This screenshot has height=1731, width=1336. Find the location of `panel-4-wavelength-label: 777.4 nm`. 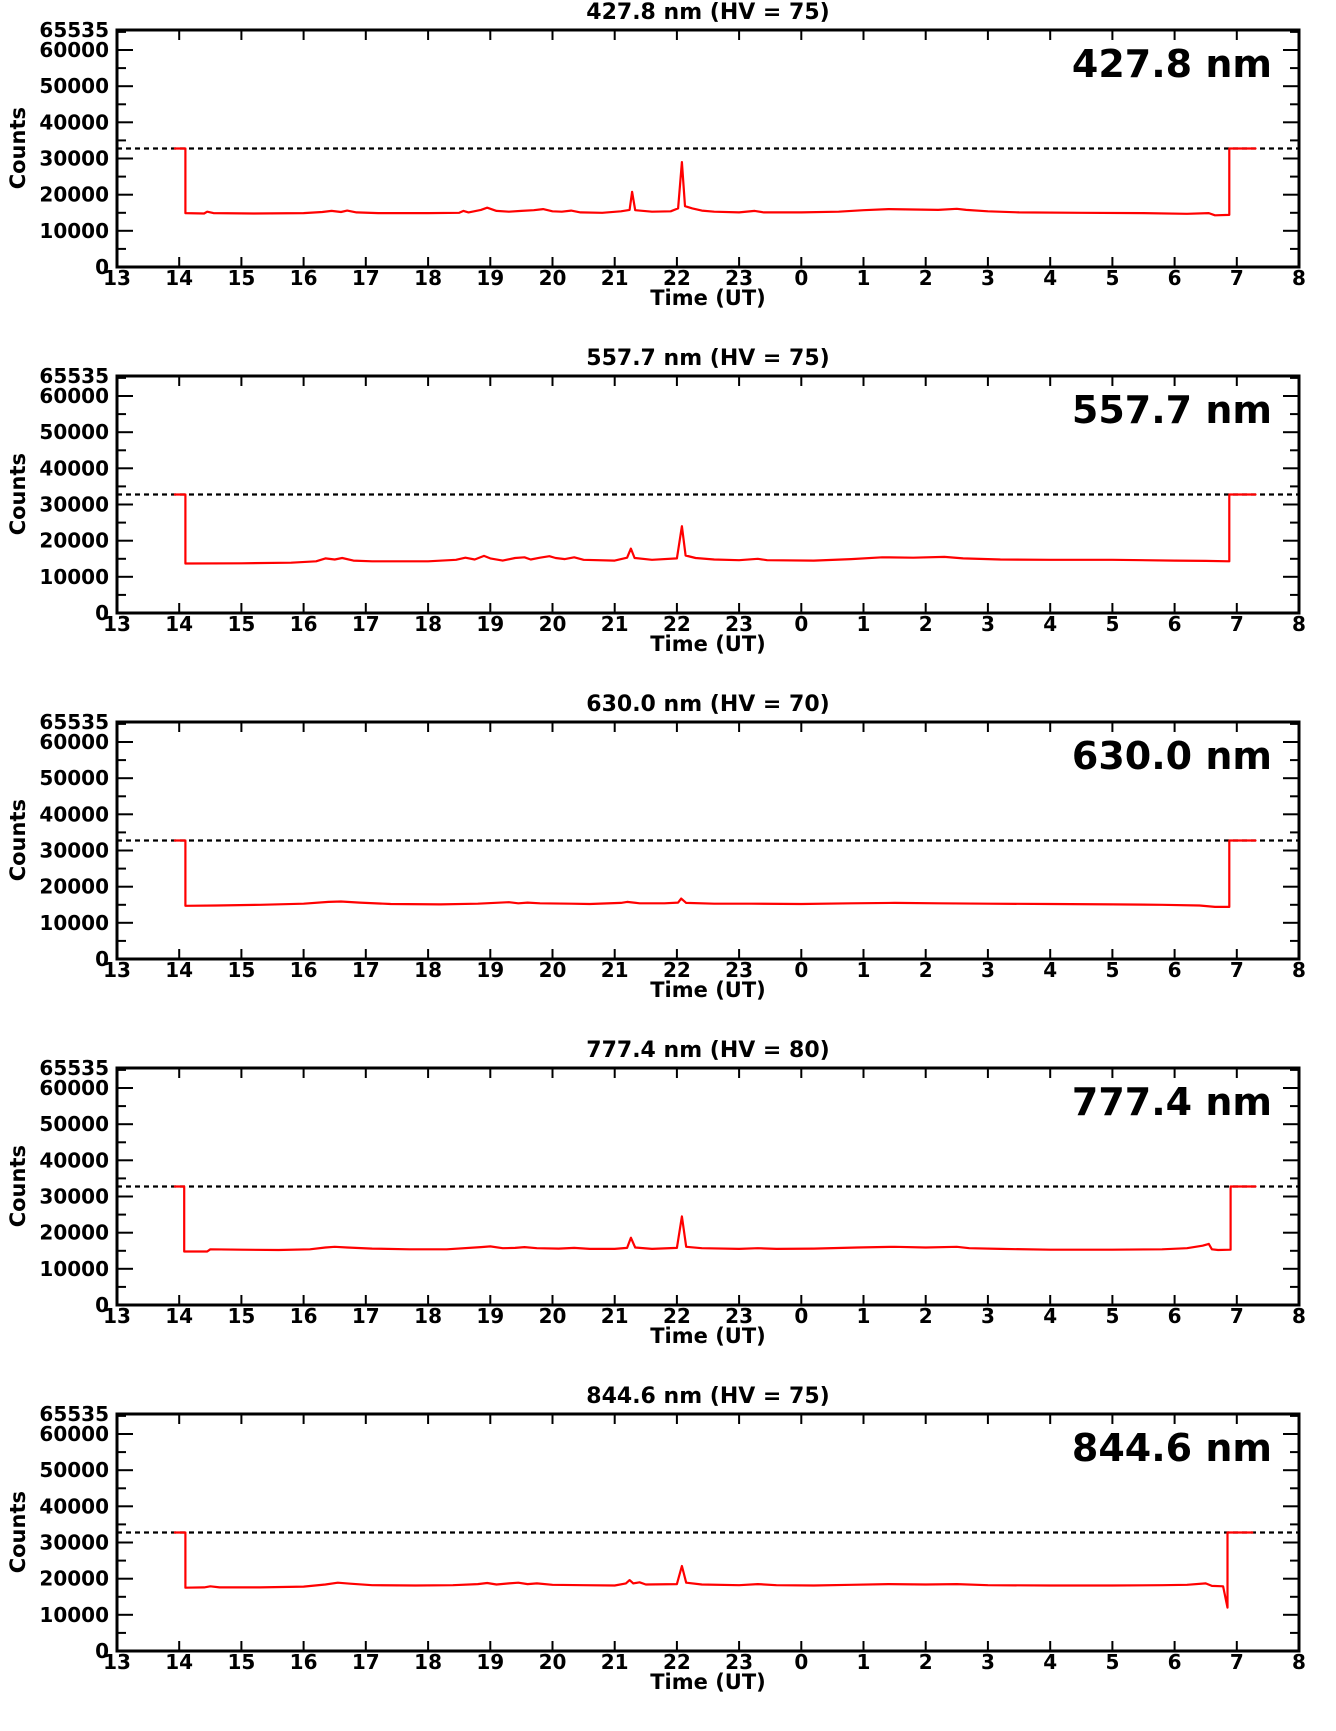

panel-4-wavelength-label: 777.4 nm is located at coordinates (1171, 1102).